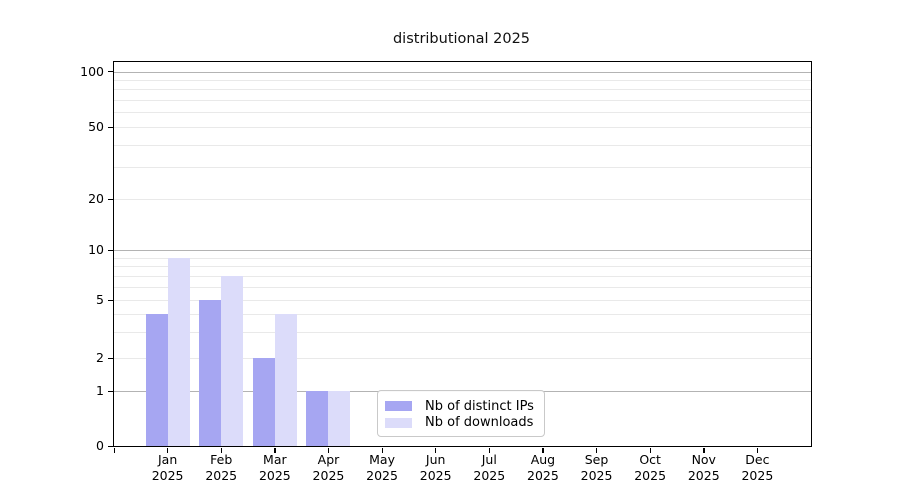 Image resolution: width=900 pixels, height=500 pixels. What do you see at coordinates (100, 390) in the screenshot?
I see `y-axis-tick-label: 1` at bounding box center [100, 390].